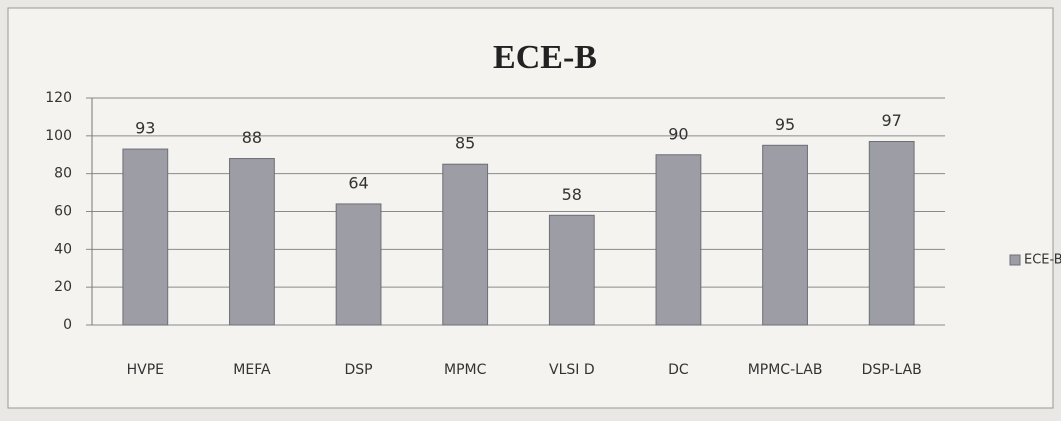  What do you see at coordinates (359, 370) in the screenshot?
I see `x-tick-label: DSP` at bounding box center [359, 370].